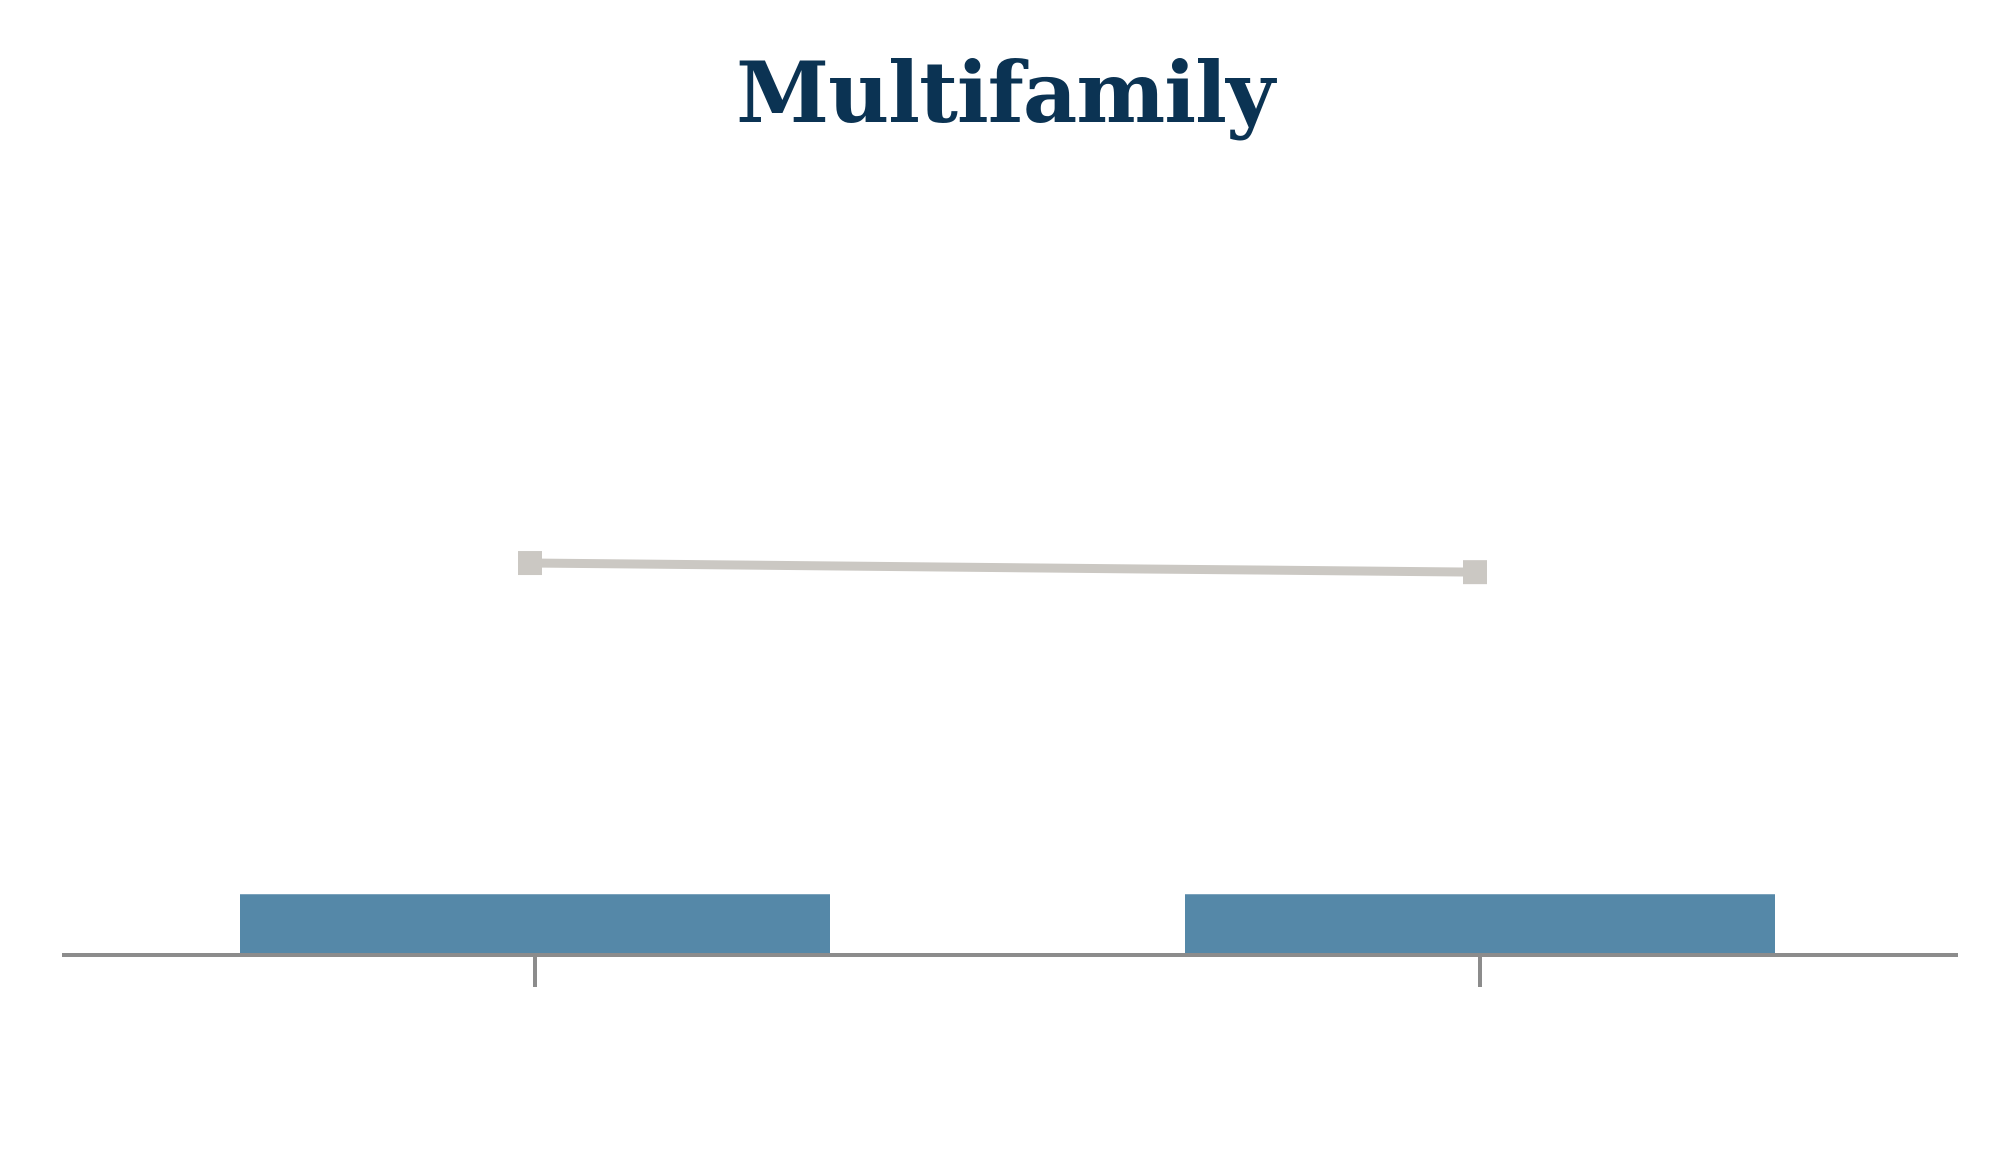 The width and height of the screenshot is (2010, 1152). I want to click on line-series-layer, so click(1002, 568).